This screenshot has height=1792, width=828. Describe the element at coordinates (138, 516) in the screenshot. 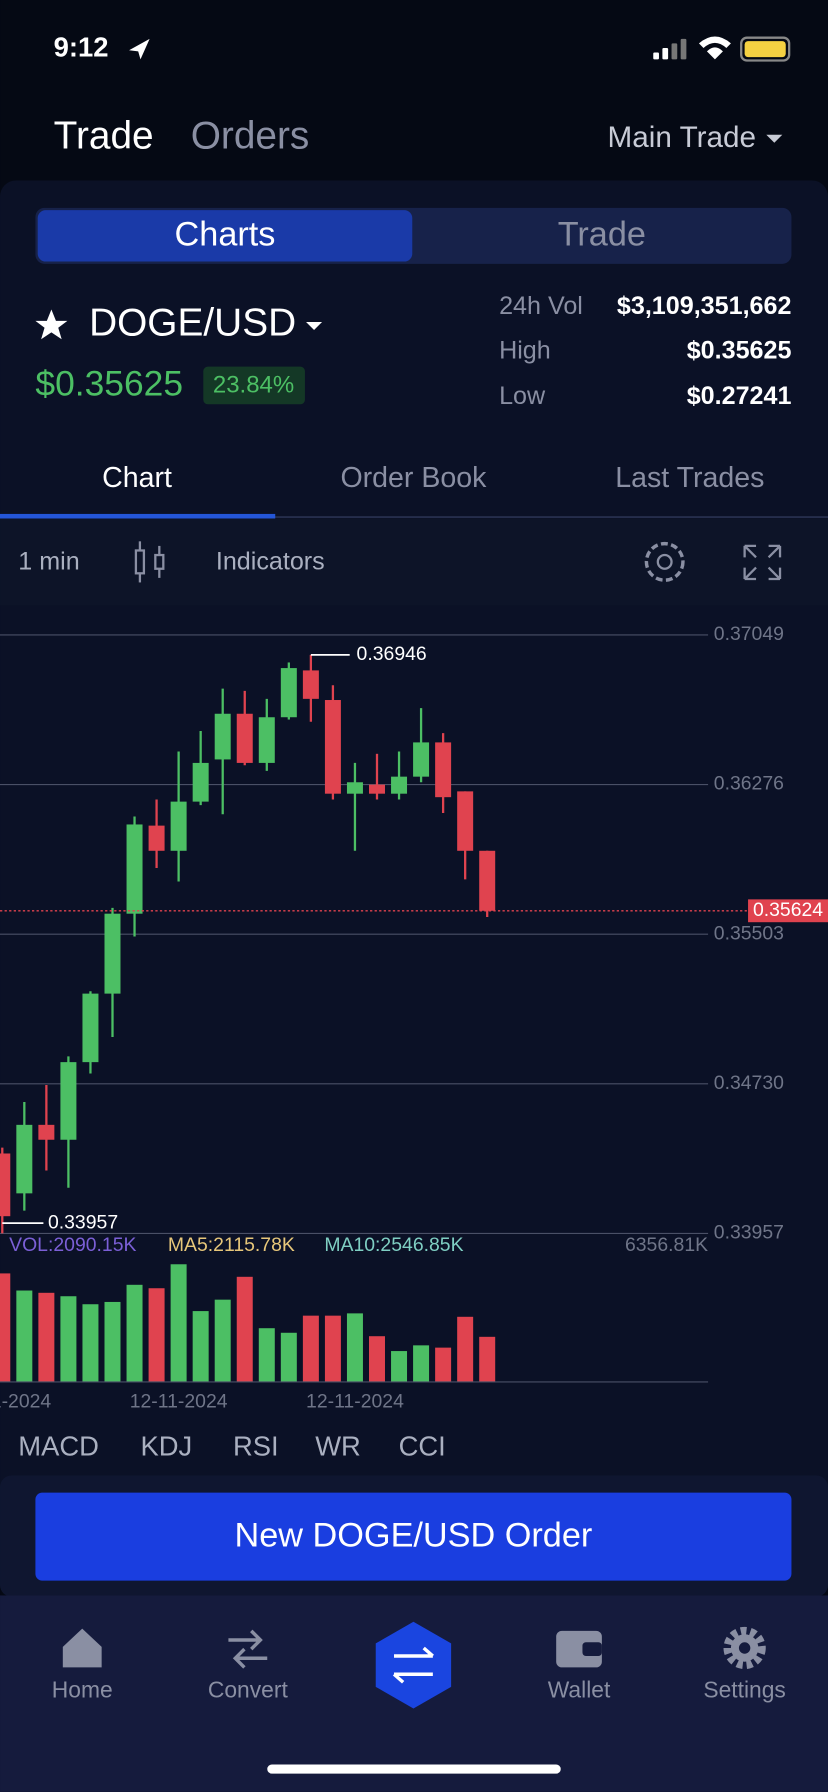

I see `tab-underline` at that location.